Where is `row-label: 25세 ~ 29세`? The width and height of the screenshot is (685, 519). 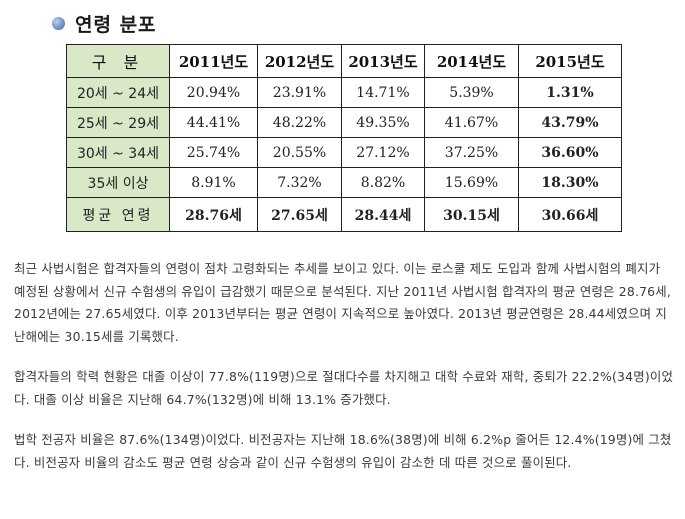 row-label: 25세 ~ 29세 is located at coordinates (118, 122).